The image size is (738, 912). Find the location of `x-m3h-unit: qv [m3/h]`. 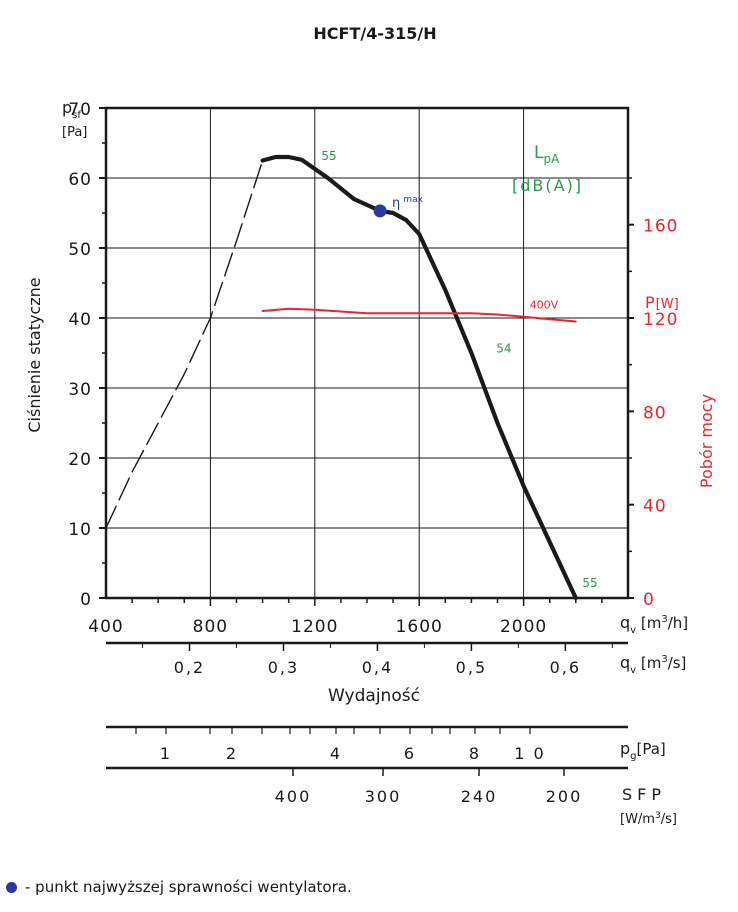

x-m3h-unit: qv [m3/h] is located at coordinates (654, 624).